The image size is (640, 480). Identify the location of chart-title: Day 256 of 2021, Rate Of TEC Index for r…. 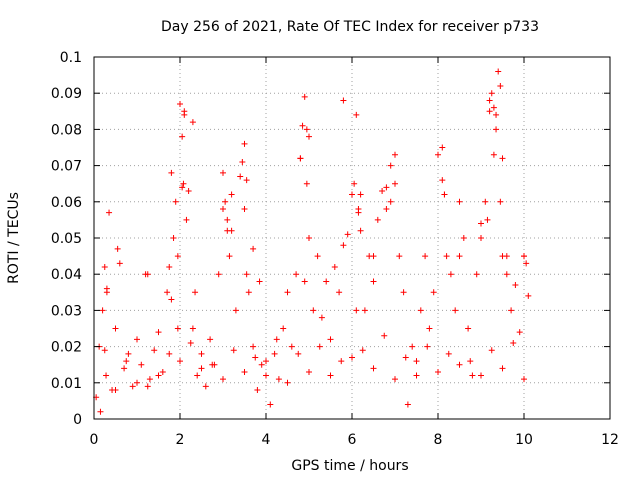
(350, 27).